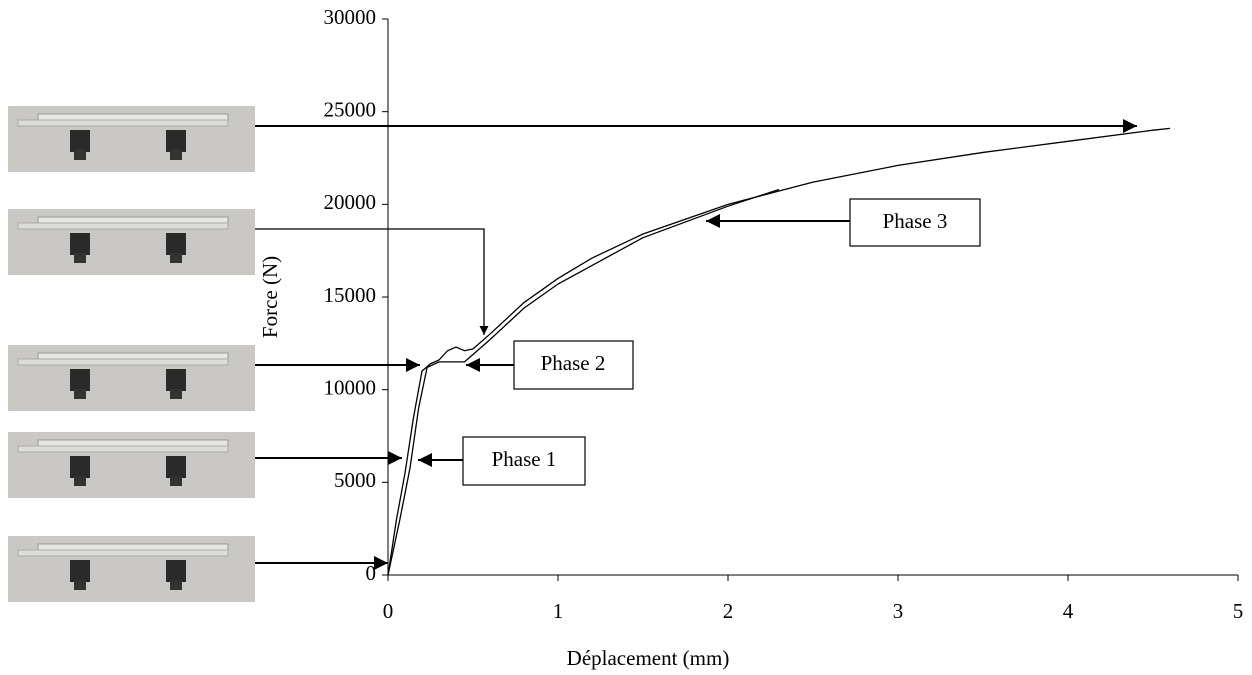  What do you see at coordinates (371, 573) in the screenshot?
I see `y-tick-label: 0` at bounding box center [371, 573].